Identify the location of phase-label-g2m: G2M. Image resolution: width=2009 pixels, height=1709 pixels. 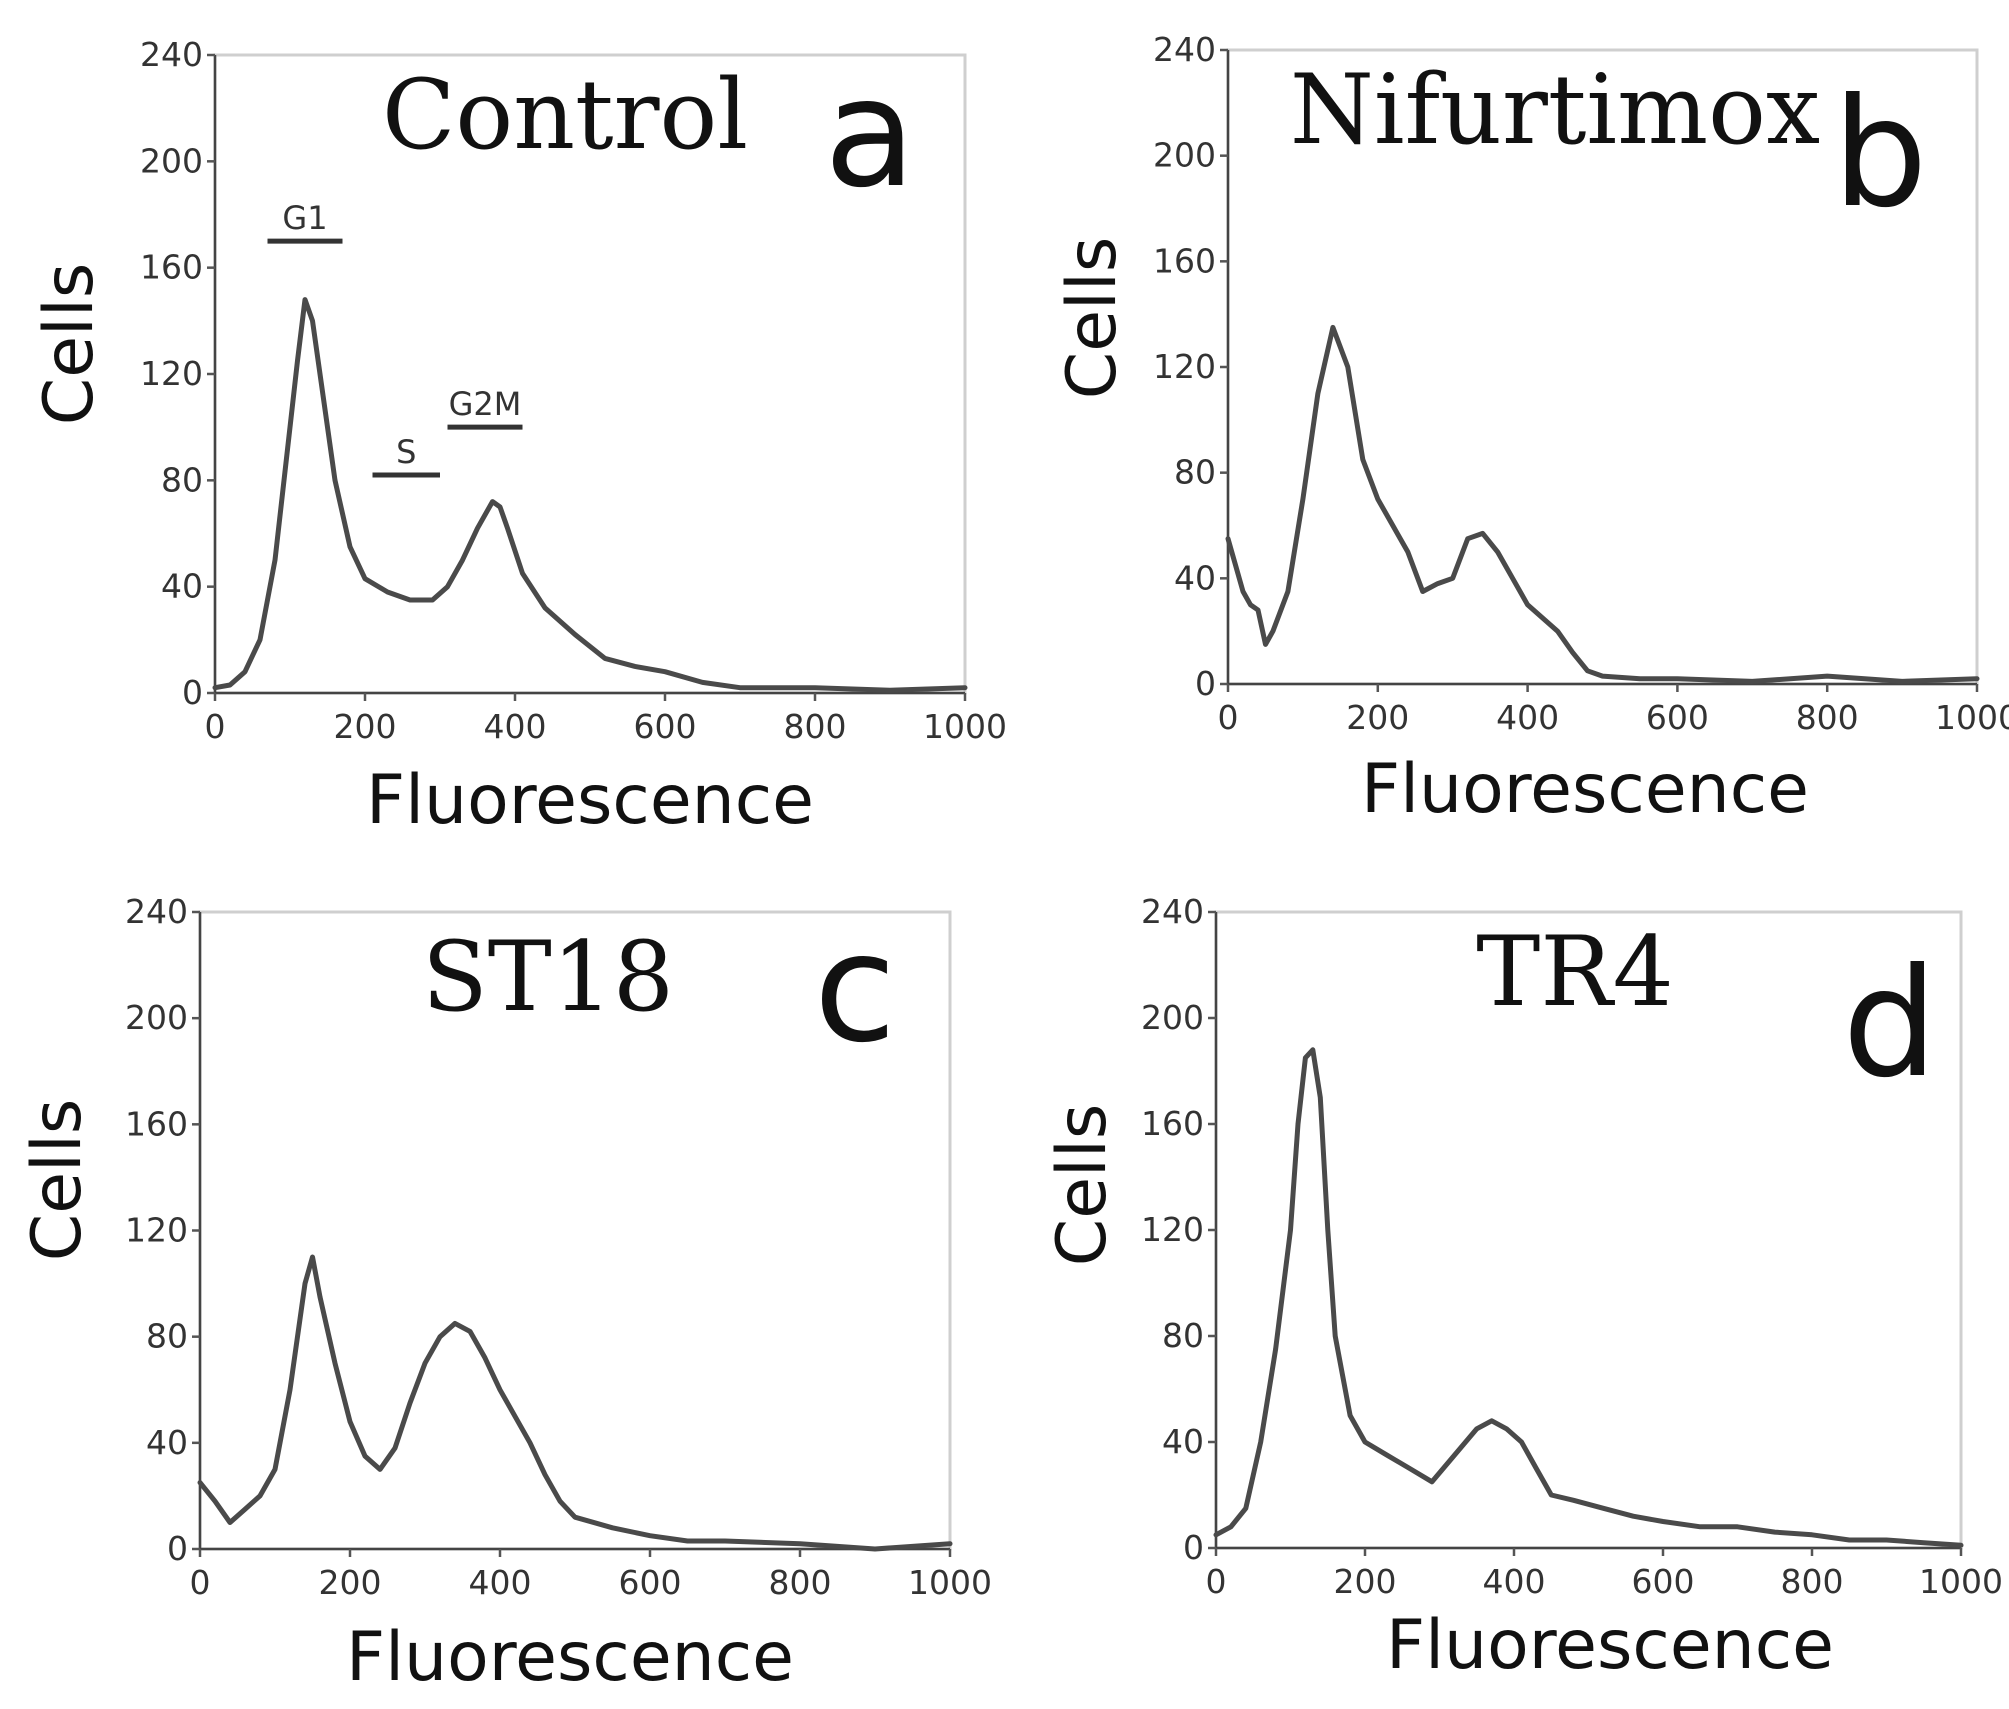
(485, 404).